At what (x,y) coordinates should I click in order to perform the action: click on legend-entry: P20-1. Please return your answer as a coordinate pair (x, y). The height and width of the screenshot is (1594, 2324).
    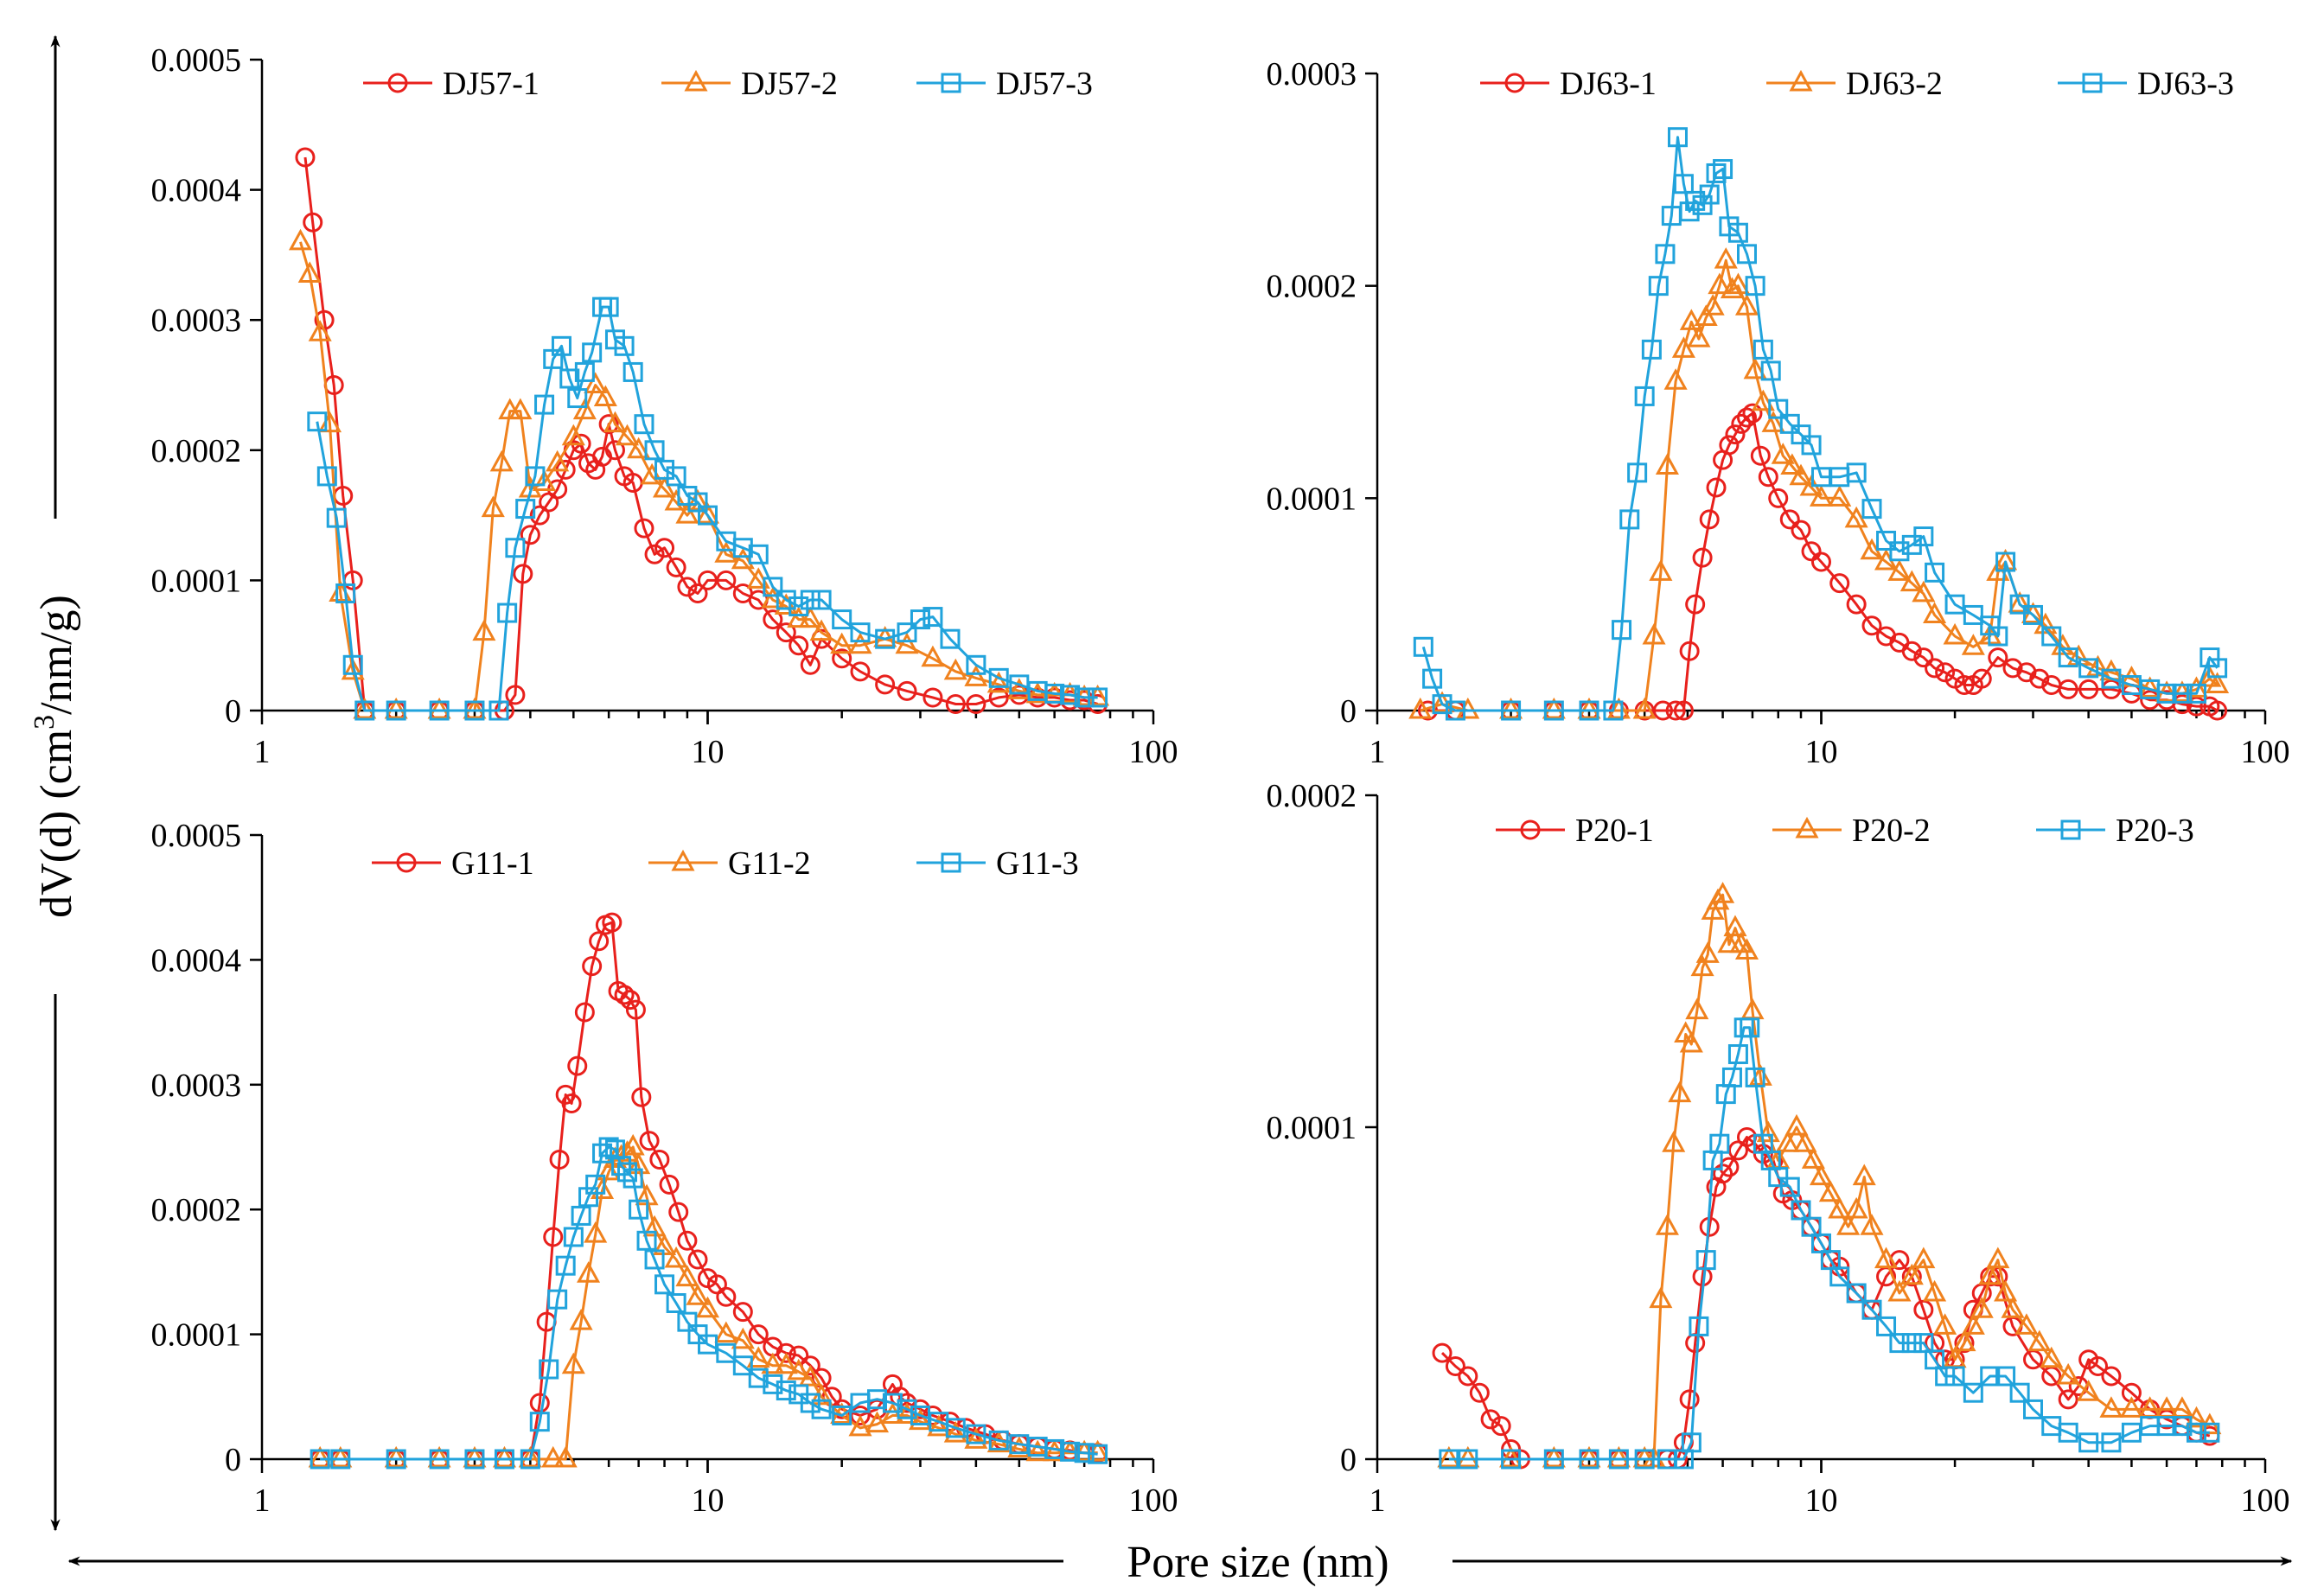
    Looking at the image, I should click on (1575, 831).